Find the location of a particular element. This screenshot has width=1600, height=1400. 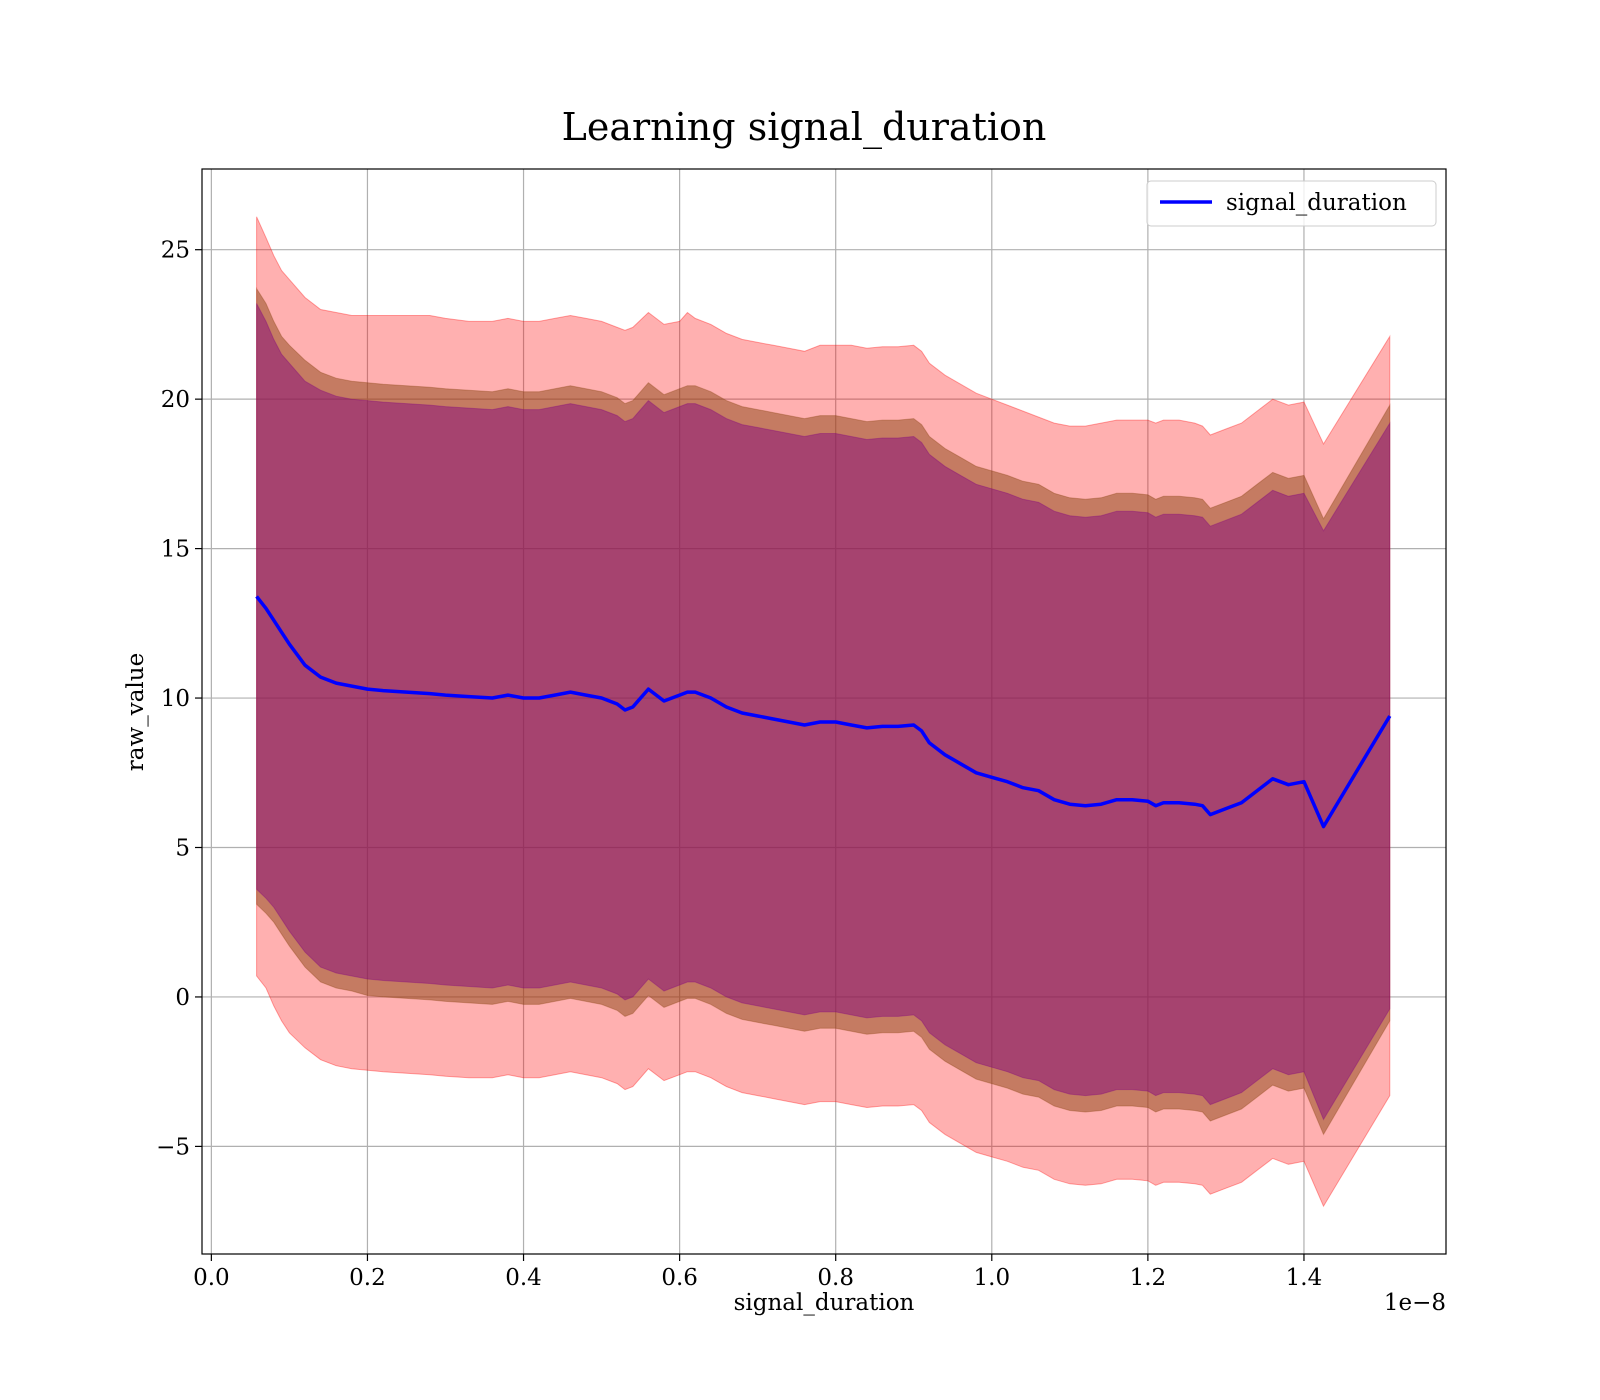

y-tick-label: 25 is located at coordinates (175, 251).